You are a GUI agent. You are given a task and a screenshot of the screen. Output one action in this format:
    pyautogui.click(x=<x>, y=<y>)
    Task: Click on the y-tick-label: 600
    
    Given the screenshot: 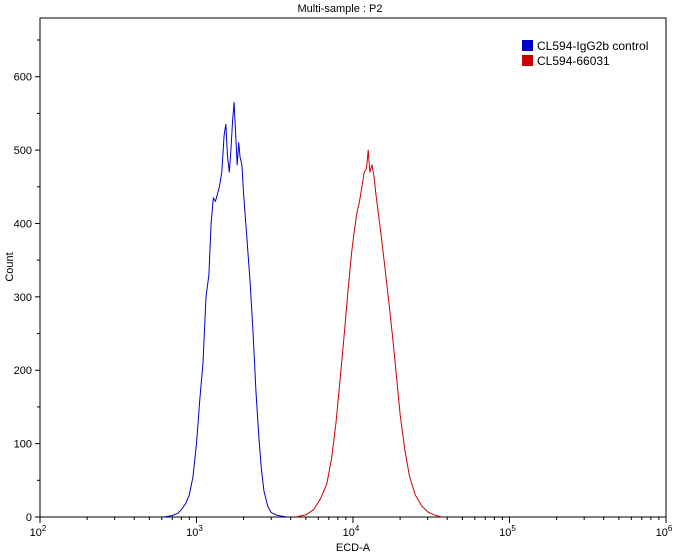 What is the action you would take?
    pyautogui.click(x=23, y=78)
    